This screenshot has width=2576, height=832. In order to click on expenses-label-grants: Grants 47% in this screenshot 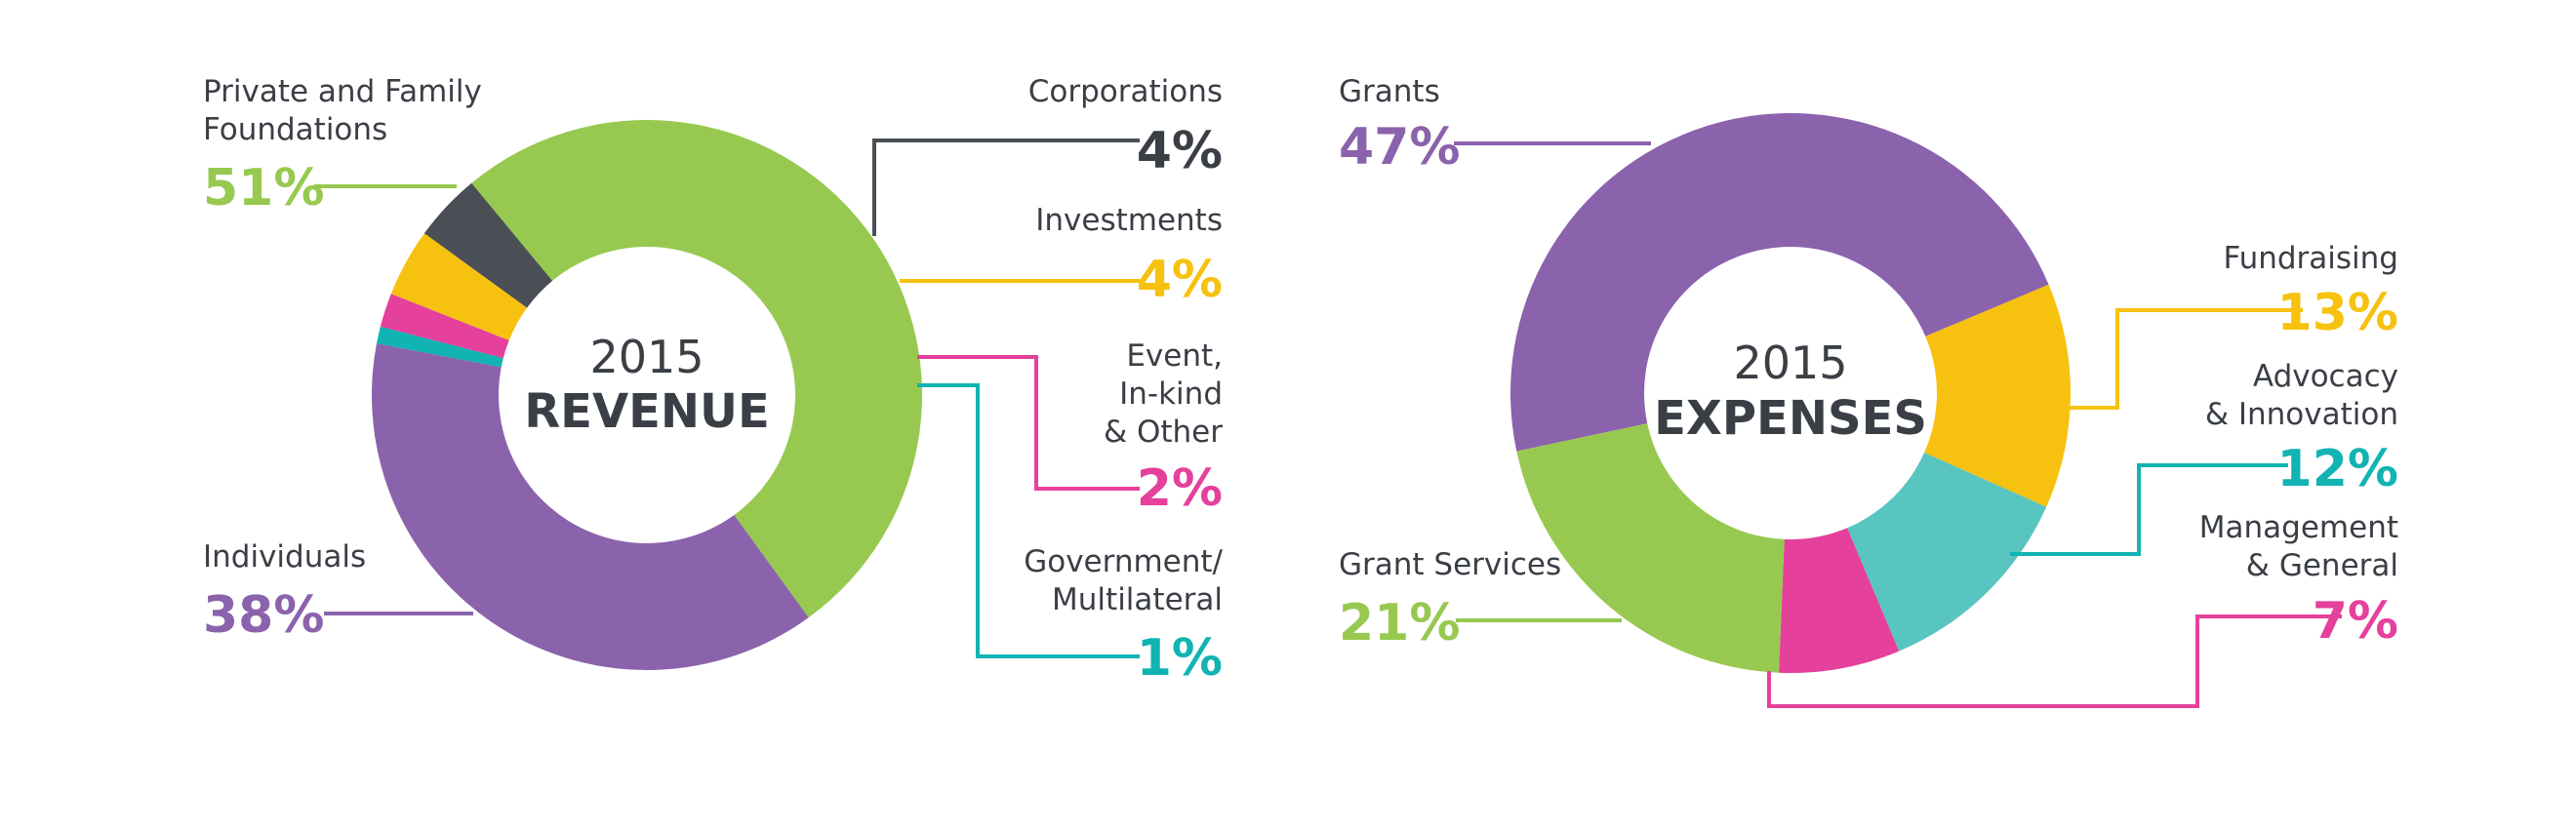, I will do `click(1495, 125)`.